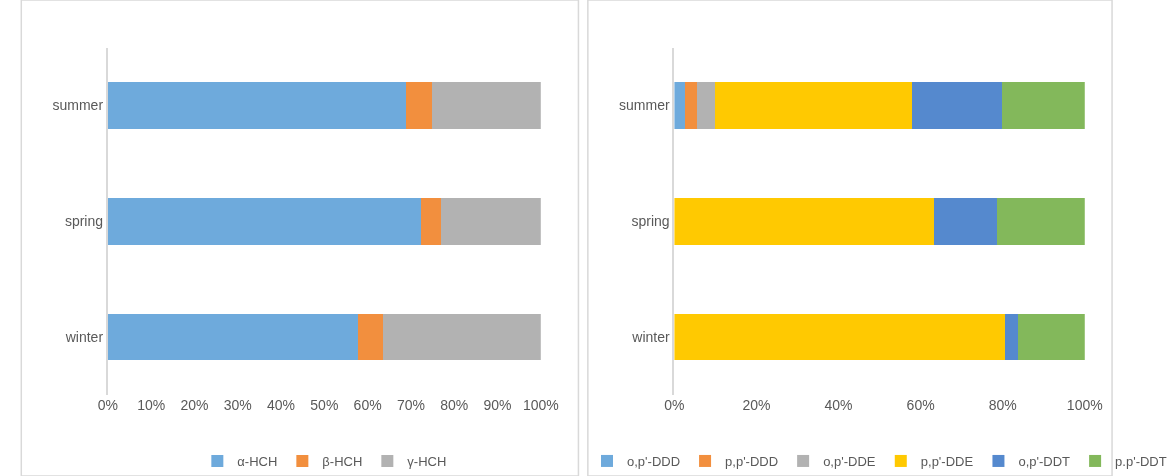 The height and width of the screenshot is (476, 1172). What do you see at coordinates (654, 462) in the screenshot?
I see `legend-label: o,p'-DDD` at bounding box center [654, 462].